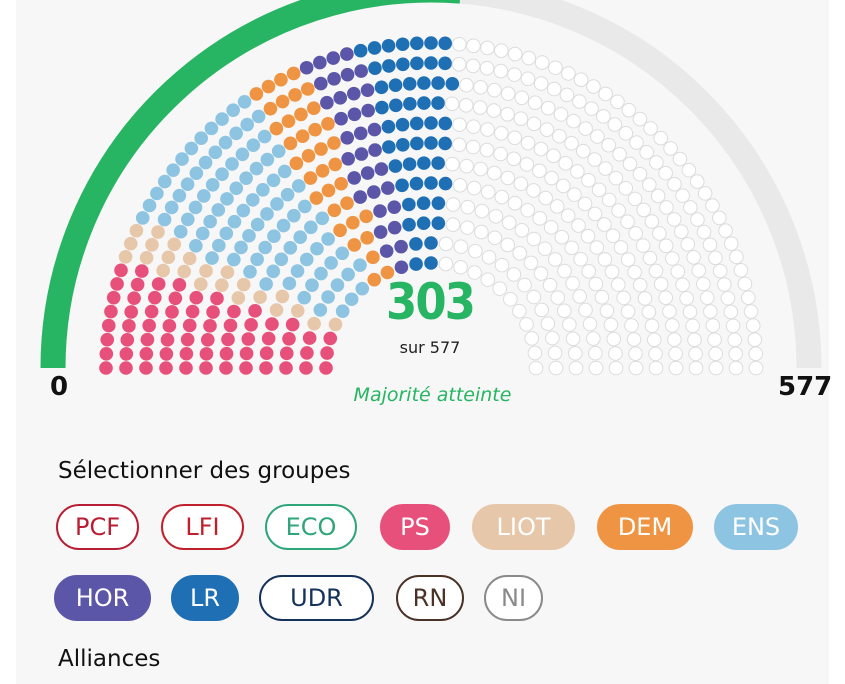 The height and width of the screenshot is (684, 845). What do you see at coordinates (415, 527) in the screenshot?
I see `group-chip-ps: PS` at bounding box center [415, 527].